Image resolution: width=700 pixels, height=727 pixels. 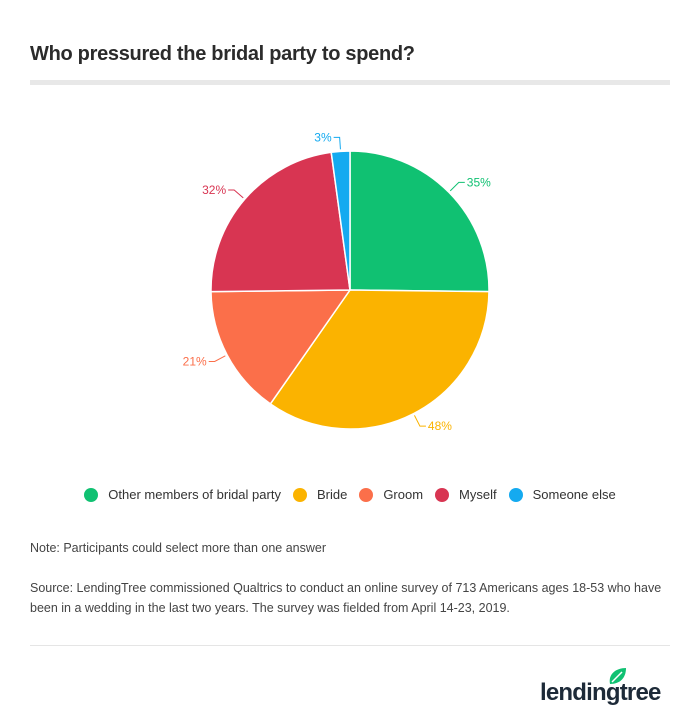 What do you see at coordinates (419, 221) in the screenshot?
I see `pie-slice-other-members-of-bridal-party` at bounding box center [419, 221].